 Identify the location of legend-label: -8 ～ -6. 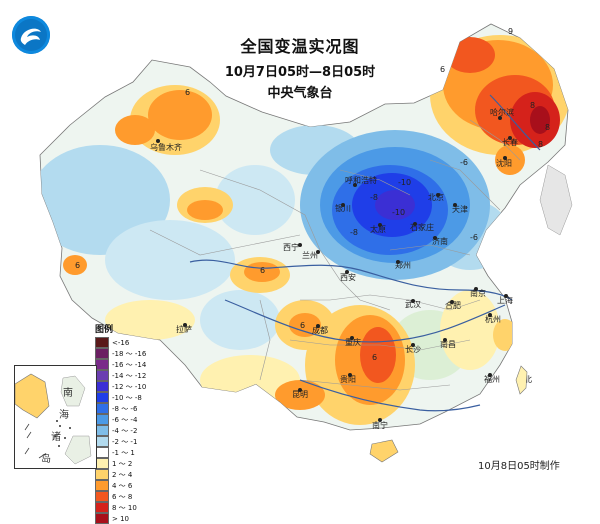
(125, 408).